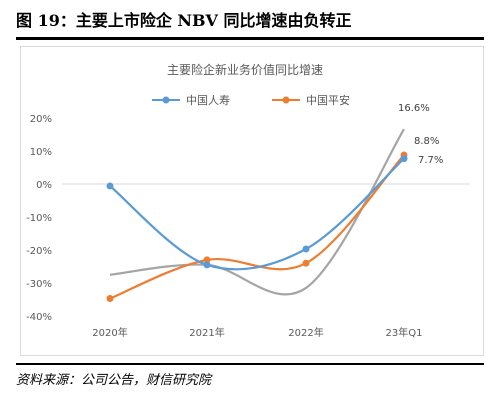 This screenshot has height=400, width=500. Describe the element at coordinates (39, 284) in the screenshot. I see `y-tick-label: -30%` at that location.